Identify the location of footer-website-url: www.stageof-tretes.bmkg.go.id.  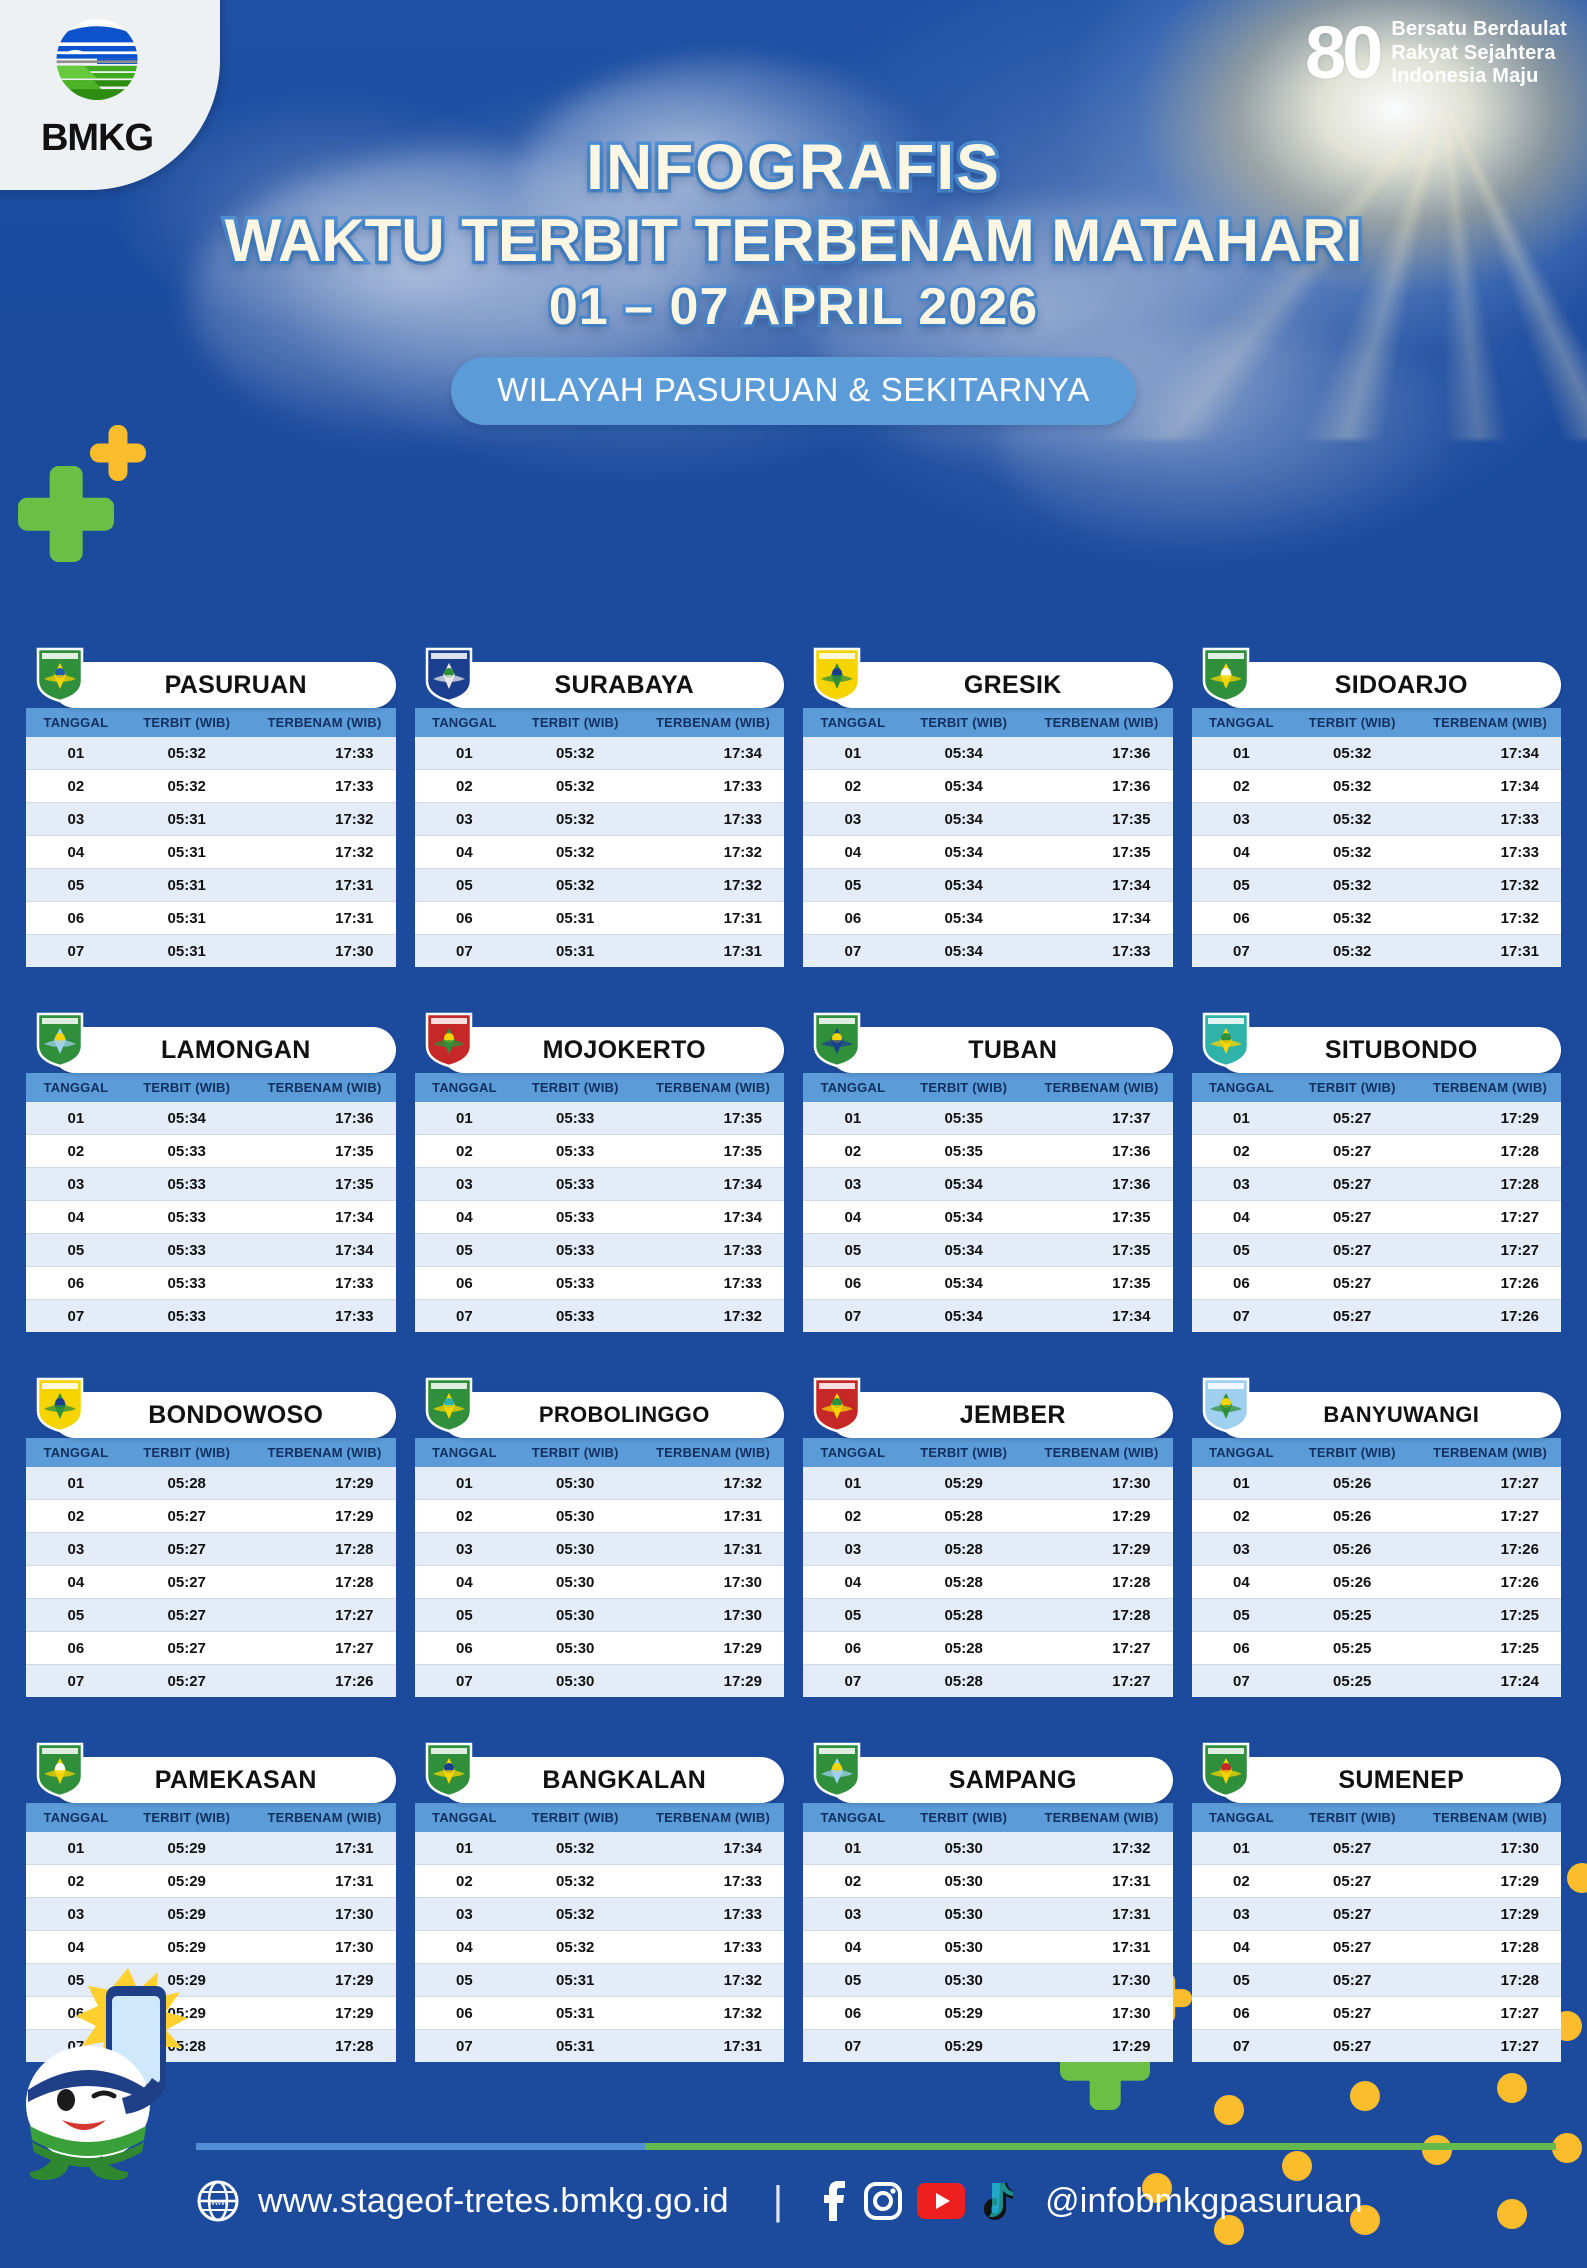
(493, 2200).